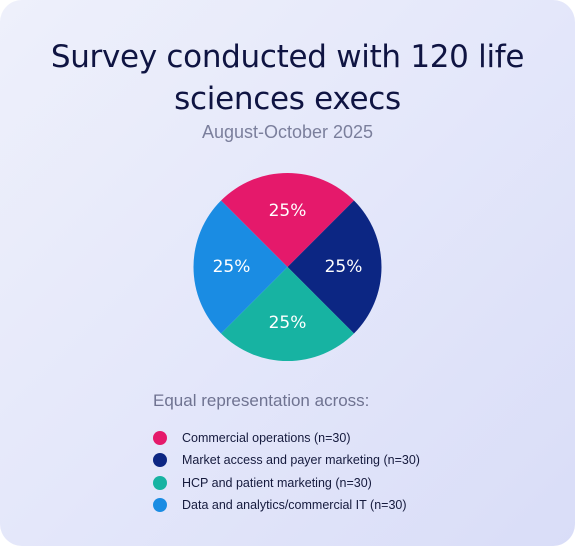 This screenshot has height=546, width=575. What do you see at coordinates (288, 211) in the screenshot?
I see `pie-slice-label-1: 25%` at bounding box center [288, 211].